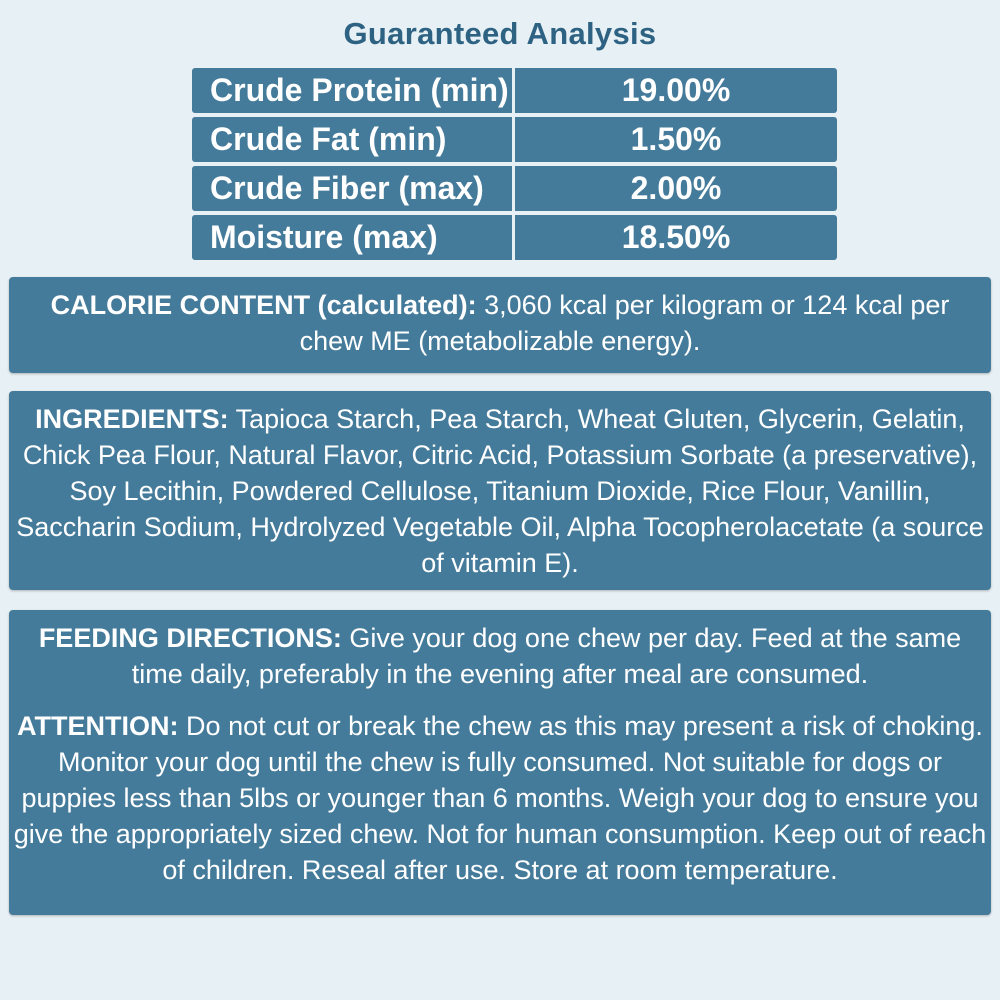  Describe the element at coordinates (514, 90) in the screenshot. I see `table-row: Crude Protein (min) 19.00%` at that location.